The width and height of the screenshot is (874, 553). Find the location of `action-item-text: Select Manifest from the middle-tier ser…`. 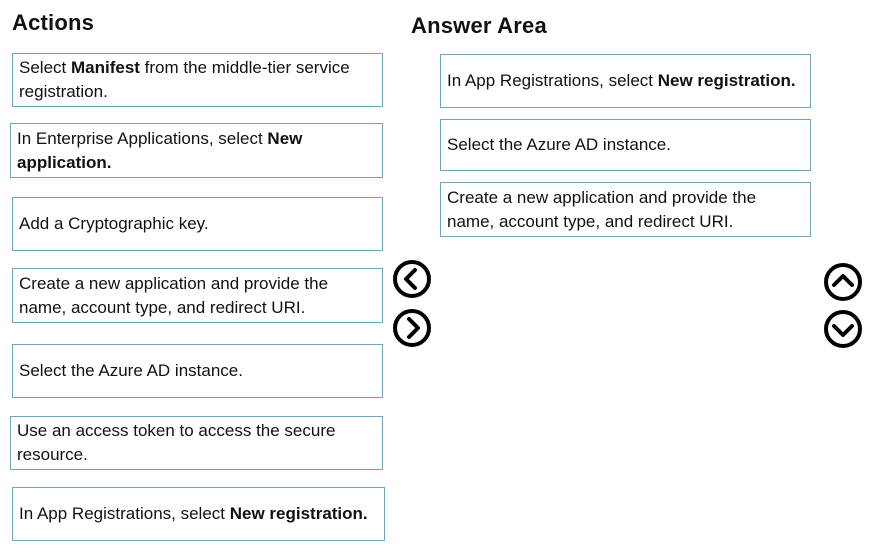

action-item-text: Select Manifest from the middle-tier ser… is located at coordinates (184, 79).